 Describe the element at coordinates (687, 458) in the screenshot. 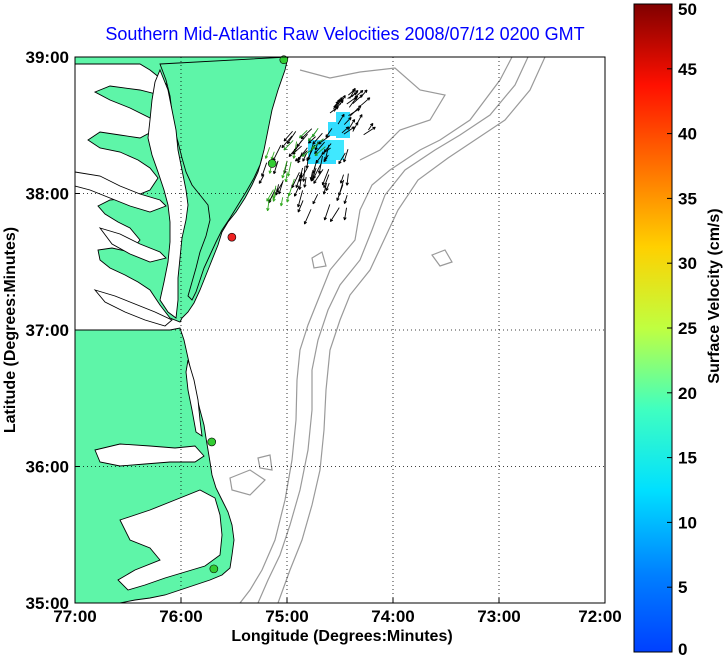

I see `colorbar-tick-label: 15` at that location.